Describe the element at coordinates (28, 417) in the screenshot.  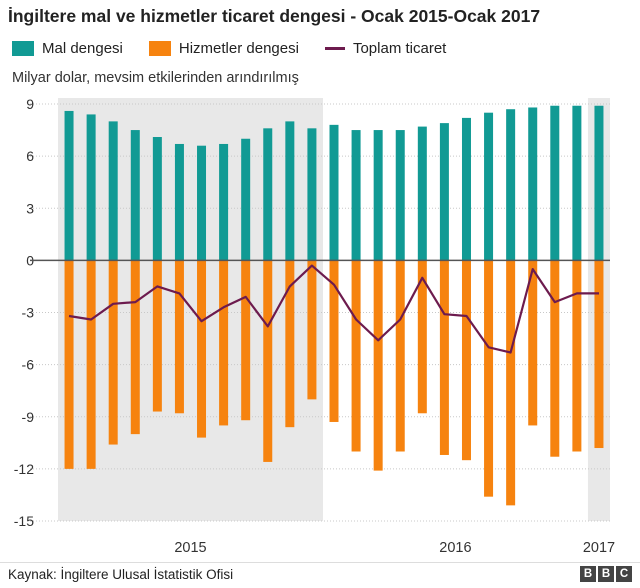
I see `y-tick-label: -9` at that location.